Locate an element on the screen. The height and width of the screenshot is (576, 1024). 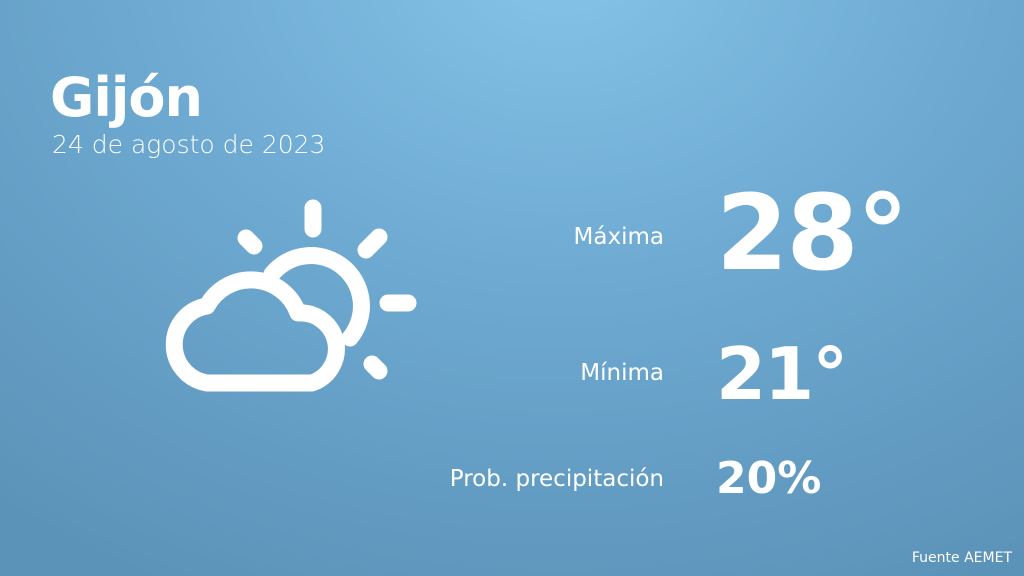
forecast-date: 24 de agosto de 2023 is located at coordinates (189, 144).